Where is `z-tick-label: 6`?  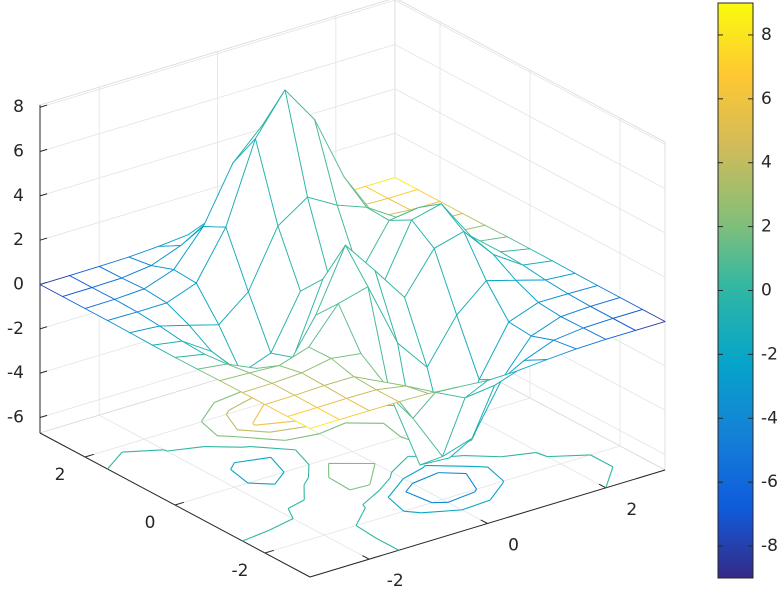 z-tick-label: 6 is located at coordinates (18, 152).